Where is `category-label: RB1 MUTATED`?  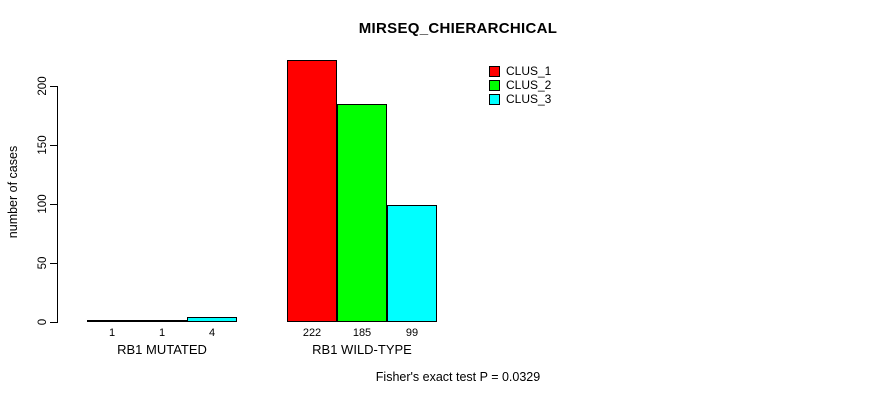 category-label: RB1 MUTATED is located at coordinates (162, 349).